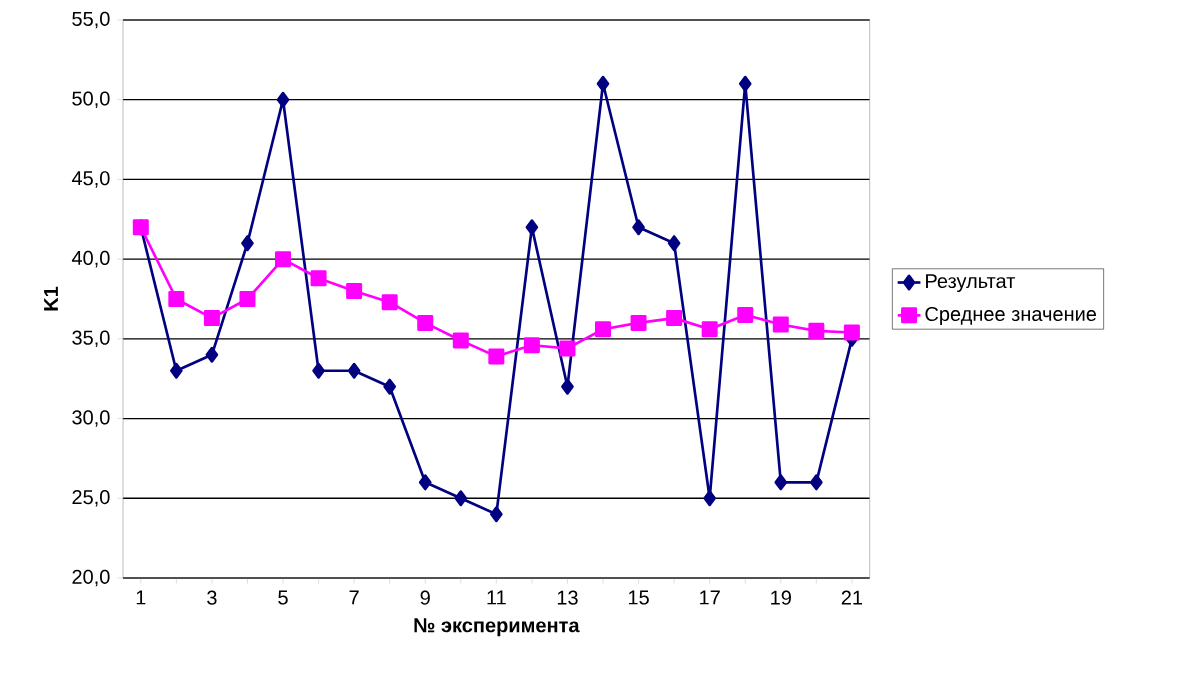 The image size is (1201, 677). I want to click on x-tick-label: 13, so click(567, 597).